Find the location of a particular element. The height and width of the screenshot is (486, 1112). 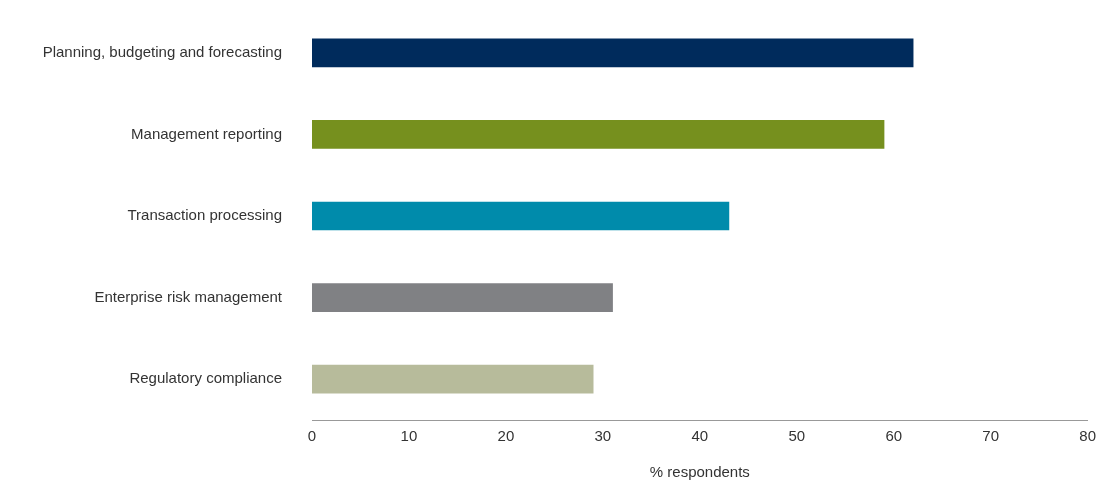

x-tick-label: 70 is located at coordinates (991, 436).